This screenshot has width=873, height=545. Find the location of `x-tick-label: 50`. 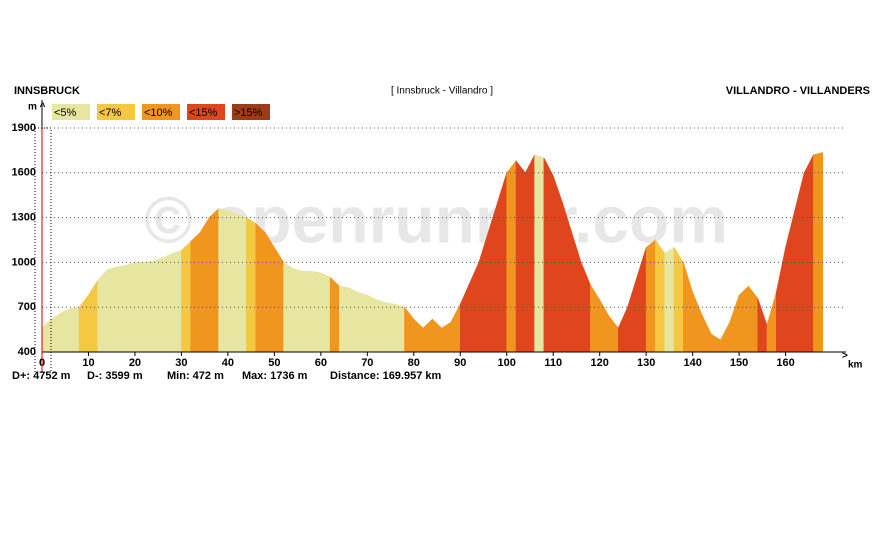

x-tick-label: 50 is located at coordinates (274, 363).